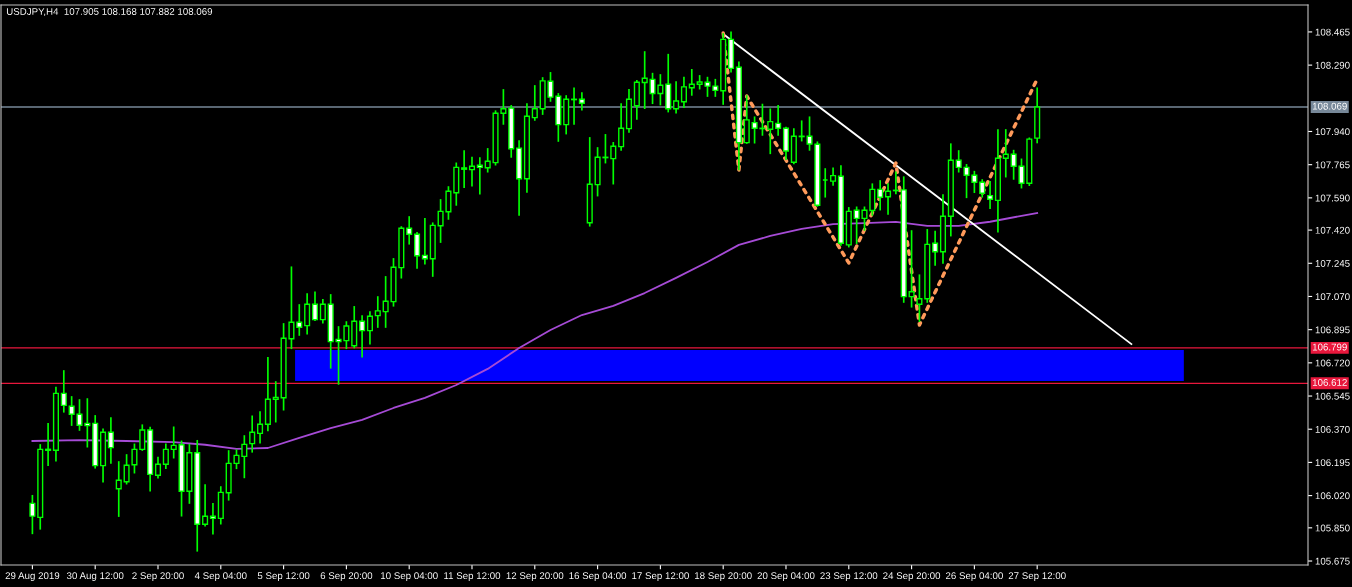  Describe the element at coordinates (1329, 382) in the screenshot. I see `ref-line-label: 106.612` at that location.